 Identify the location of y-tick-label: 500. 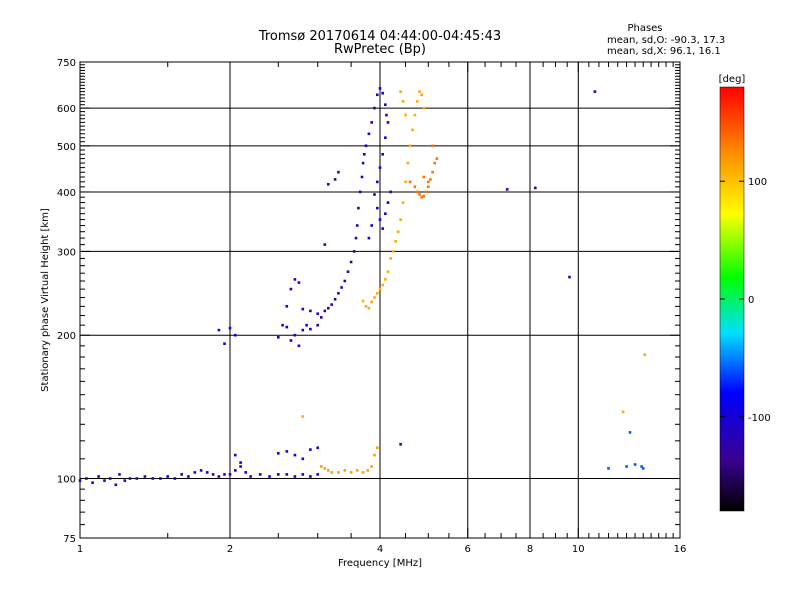
(66, 147).